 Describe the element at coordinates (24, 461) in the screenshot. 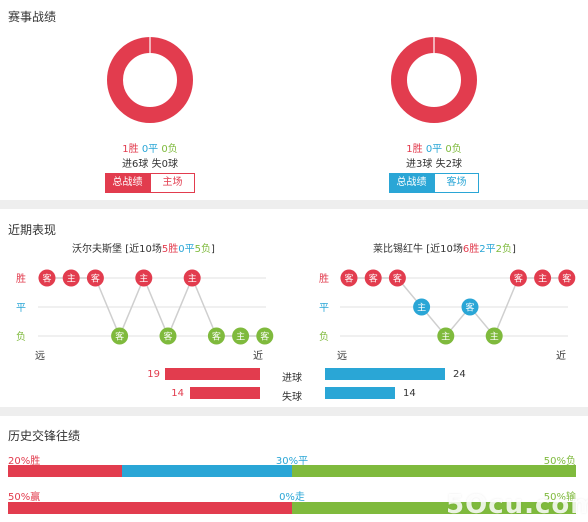

I see `h2h-win-label: 20%胜` at that location.